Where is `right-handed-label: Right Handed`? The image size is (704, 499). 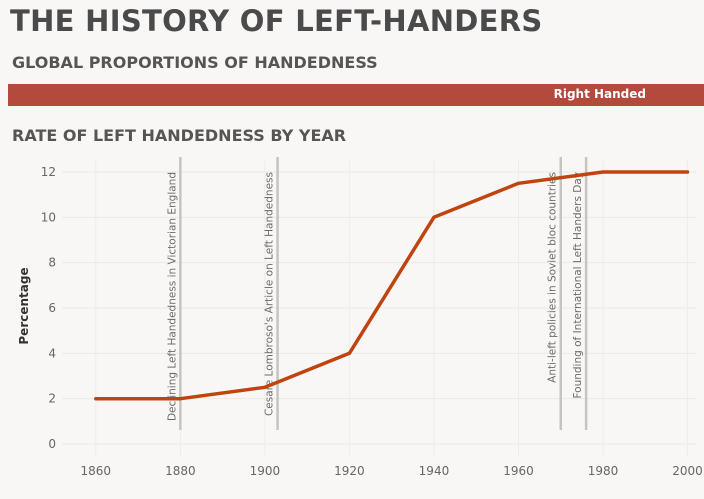 right-handed-label: Right Handed is located at coordinates (599, 94).